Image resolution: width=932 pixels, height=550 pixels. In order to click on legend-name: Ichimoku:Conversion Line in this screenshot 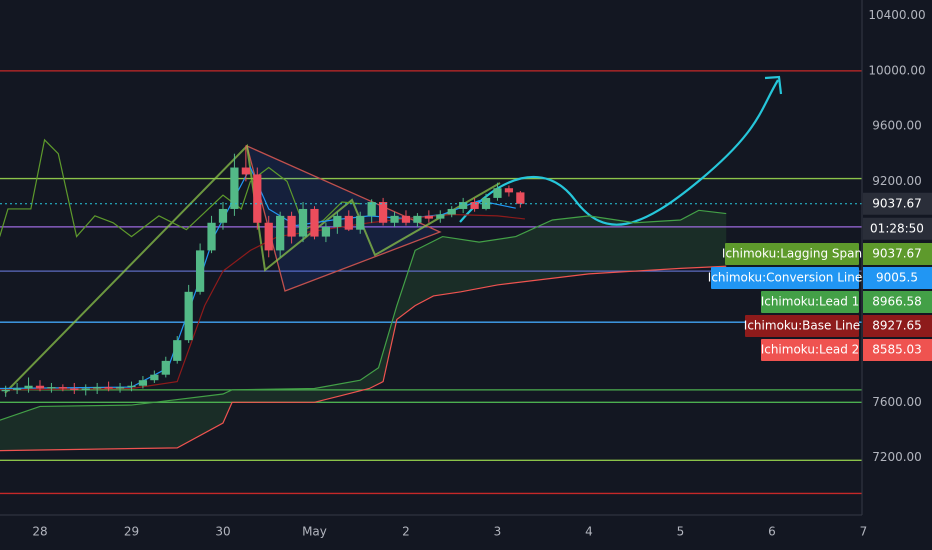, I will do `click(785, 278)`.